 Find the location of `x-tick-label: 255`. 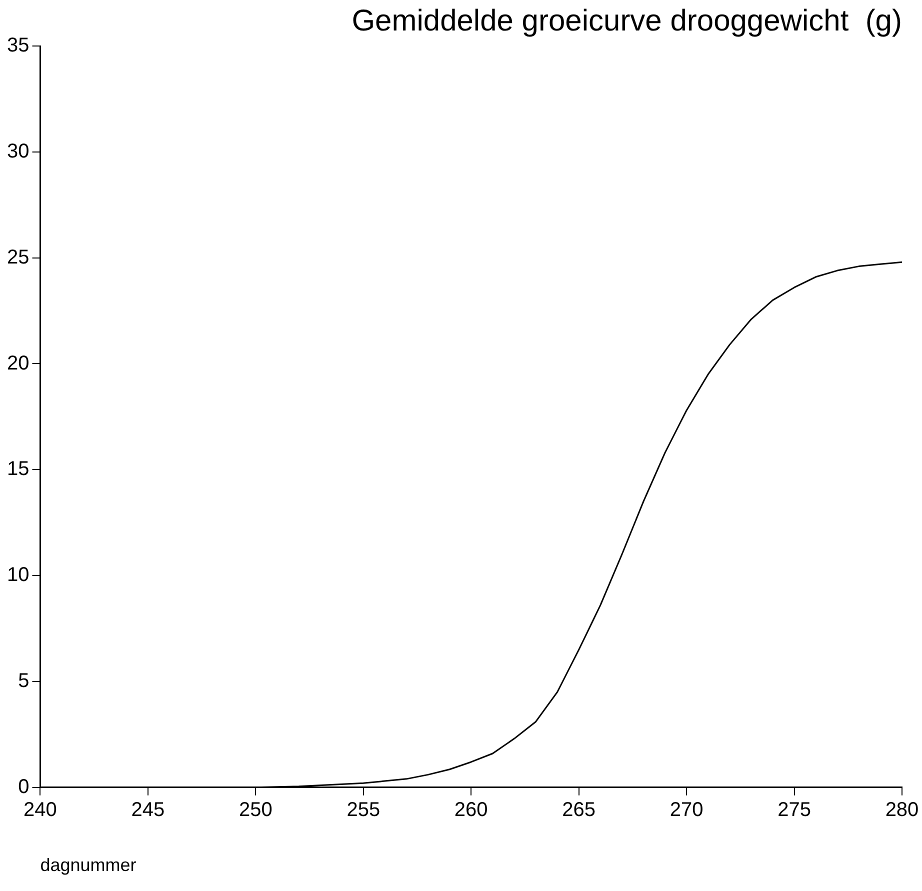

x-tick-label: 255 is located at coordinates (363, 809).